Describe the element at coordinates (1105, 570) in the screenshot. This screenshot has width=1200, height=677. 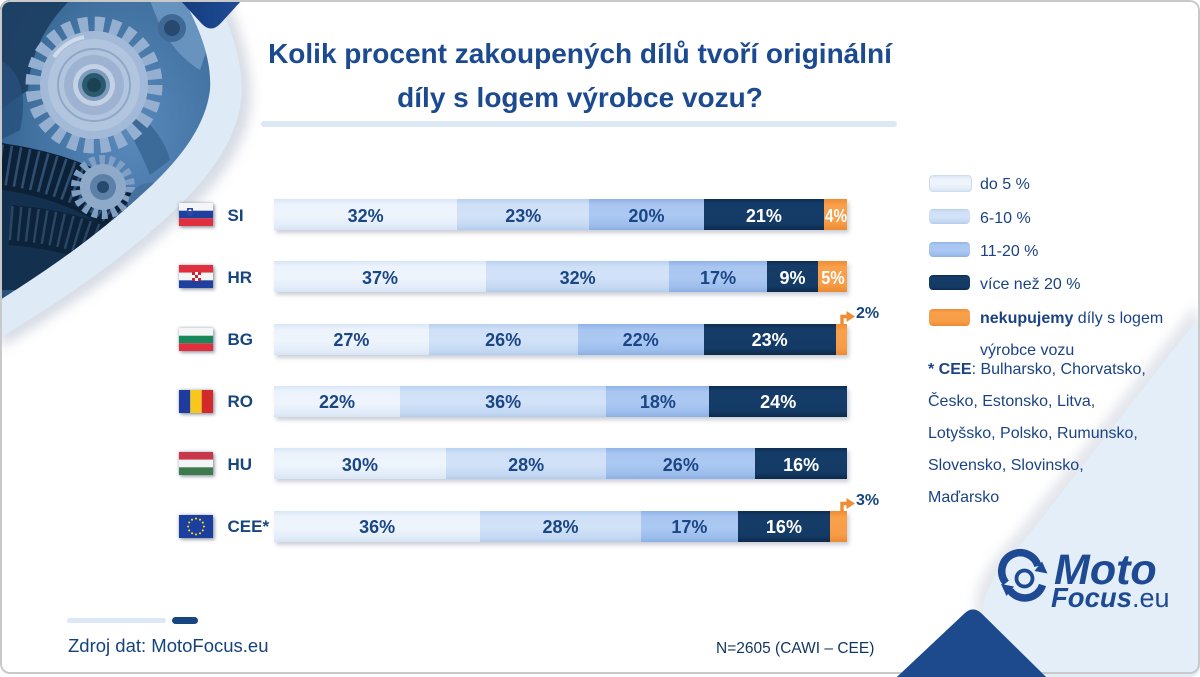
I see `svg-text: Moto` at that location.